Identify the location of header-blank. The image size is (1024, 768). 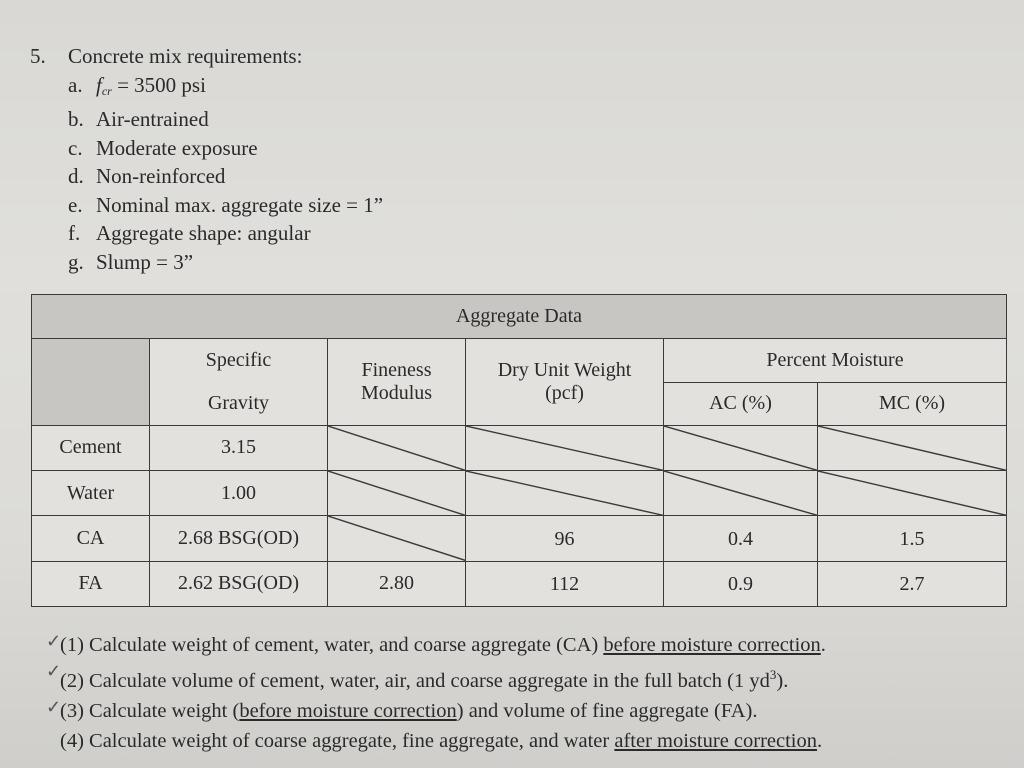
(90, 382).